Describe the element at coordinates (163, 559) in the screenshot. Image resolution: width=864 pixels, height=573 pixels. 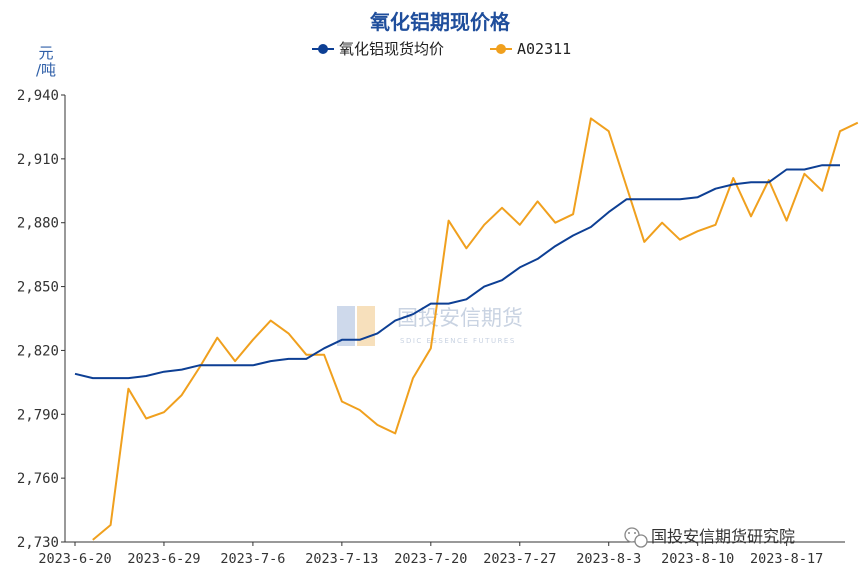
I see `x-tick-label: 2023-6-29` at that location.